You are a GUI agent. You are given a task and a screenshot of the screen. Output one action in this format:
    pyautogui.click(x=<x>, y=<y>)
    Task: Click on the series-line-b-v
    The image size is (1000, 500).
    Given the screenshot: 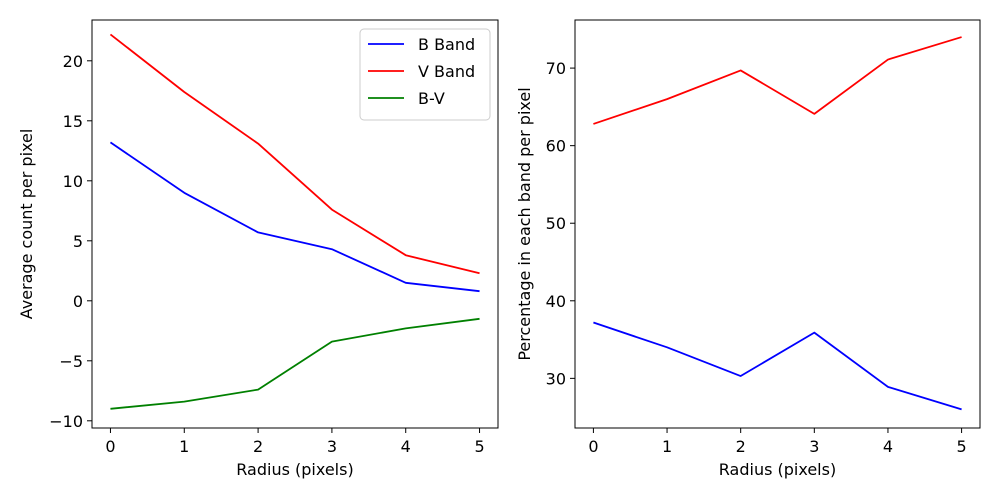 What is the action you would take?
    pyautogui.click(x=295, y=363)
    